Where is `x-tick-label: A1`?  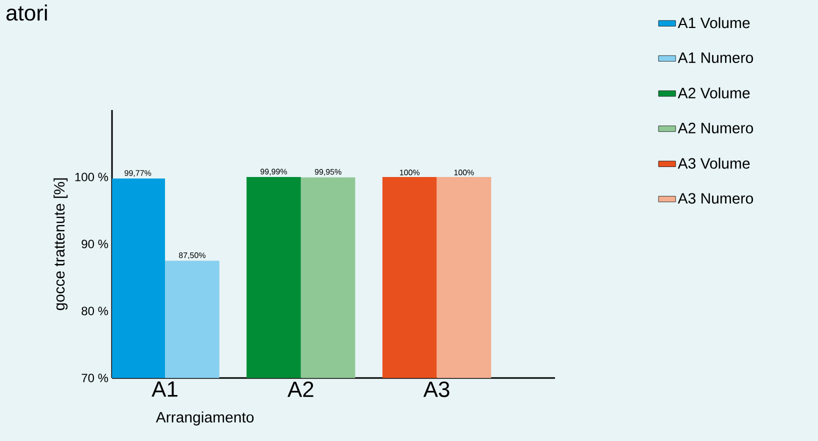
x-tick-label: A1 is located at coordinates (165, 389).